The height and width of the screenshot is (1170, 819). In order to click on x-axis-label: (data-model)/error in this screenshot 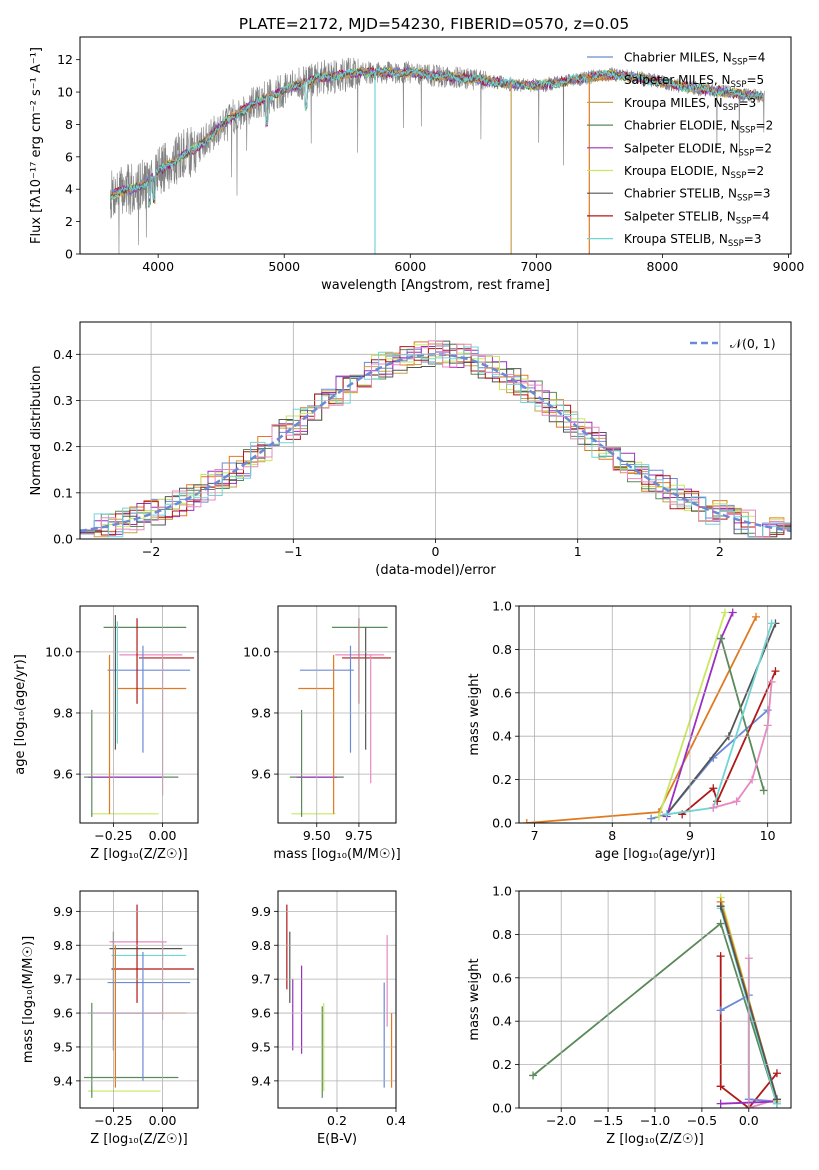, I will do `click(435, 570)`.